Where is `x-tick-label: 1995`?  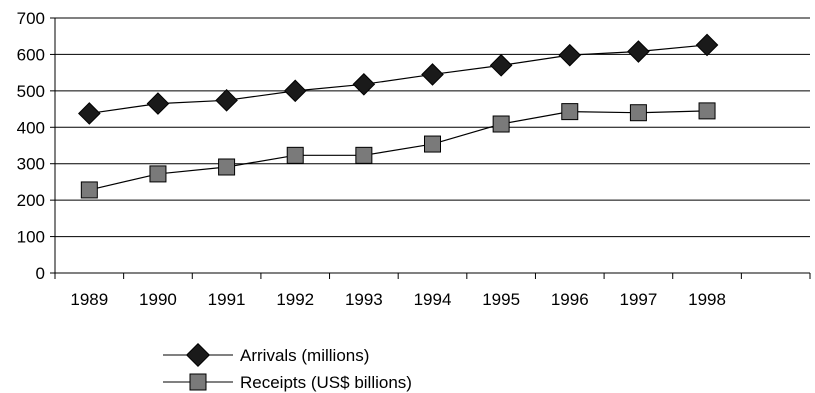 x-tick-label: 1995 is located at coordinates (501, 299).